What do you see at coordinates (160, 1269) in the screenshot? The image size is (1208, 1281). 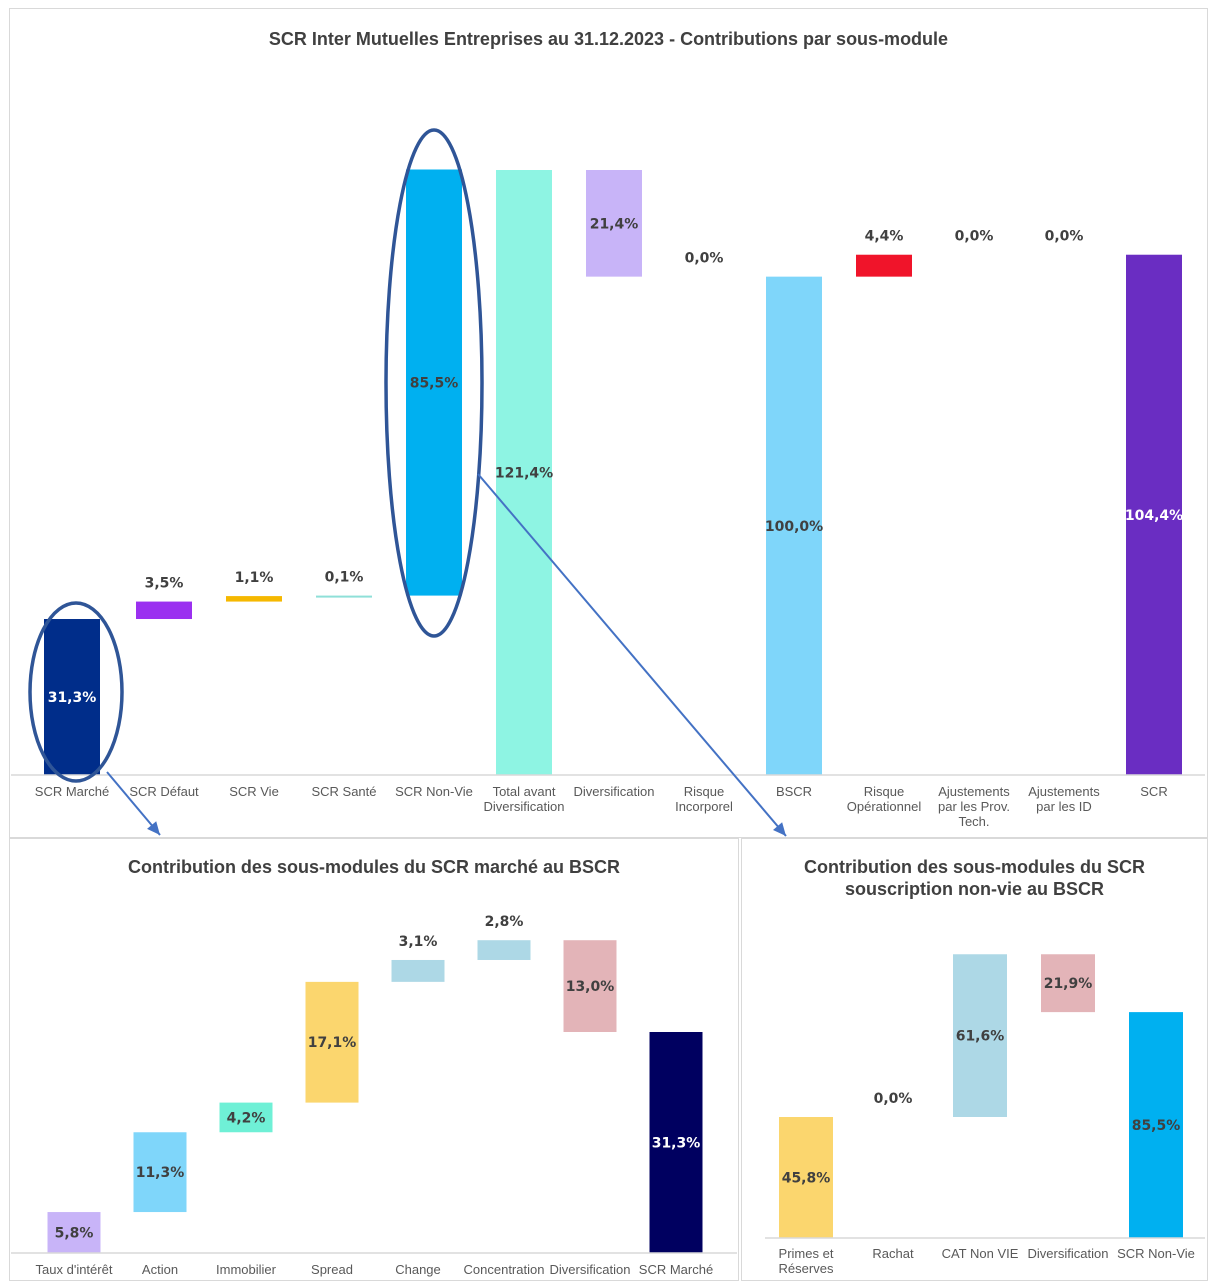 I see `market-tick-label-1-0: Action` at bounding box center [160, 1269].